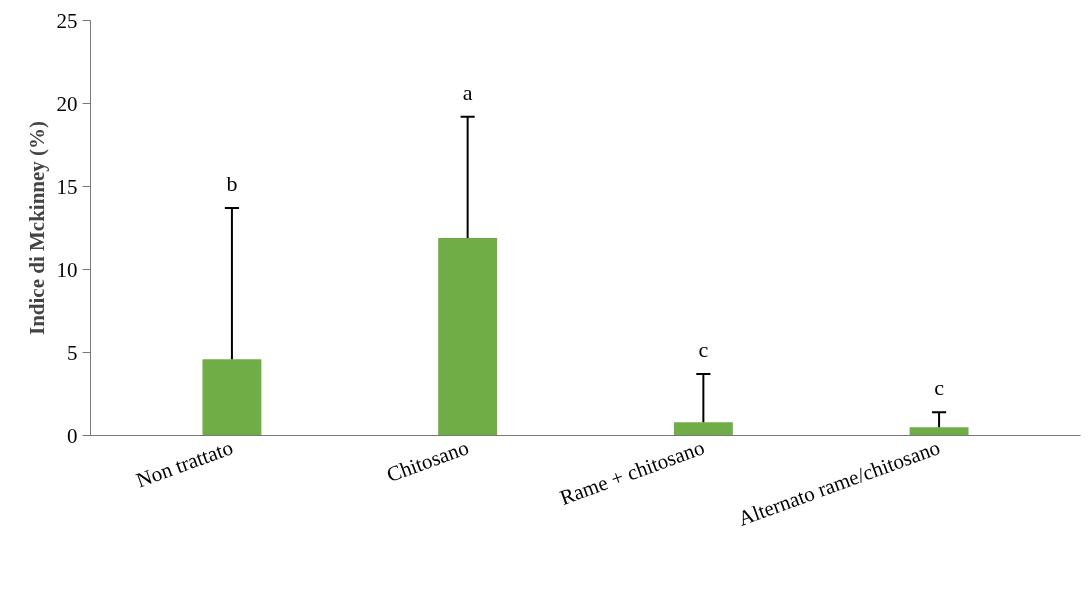 This screenshot has width=1088, height=590. What do you see at coordinates (232, 184) in the screenshot?
I see `annotation: b` at bounding box center [232, 184].